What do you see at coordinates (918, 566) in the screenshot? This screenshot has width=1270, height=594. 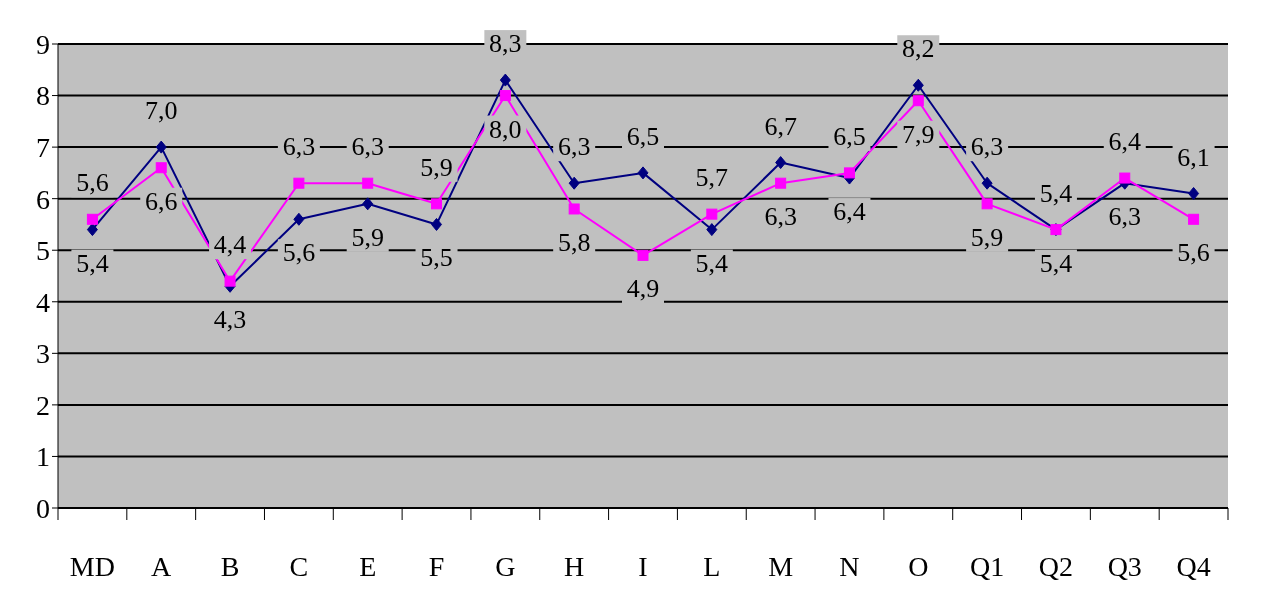 I see `x-tick-label: O` at bounding box center [918, 566].